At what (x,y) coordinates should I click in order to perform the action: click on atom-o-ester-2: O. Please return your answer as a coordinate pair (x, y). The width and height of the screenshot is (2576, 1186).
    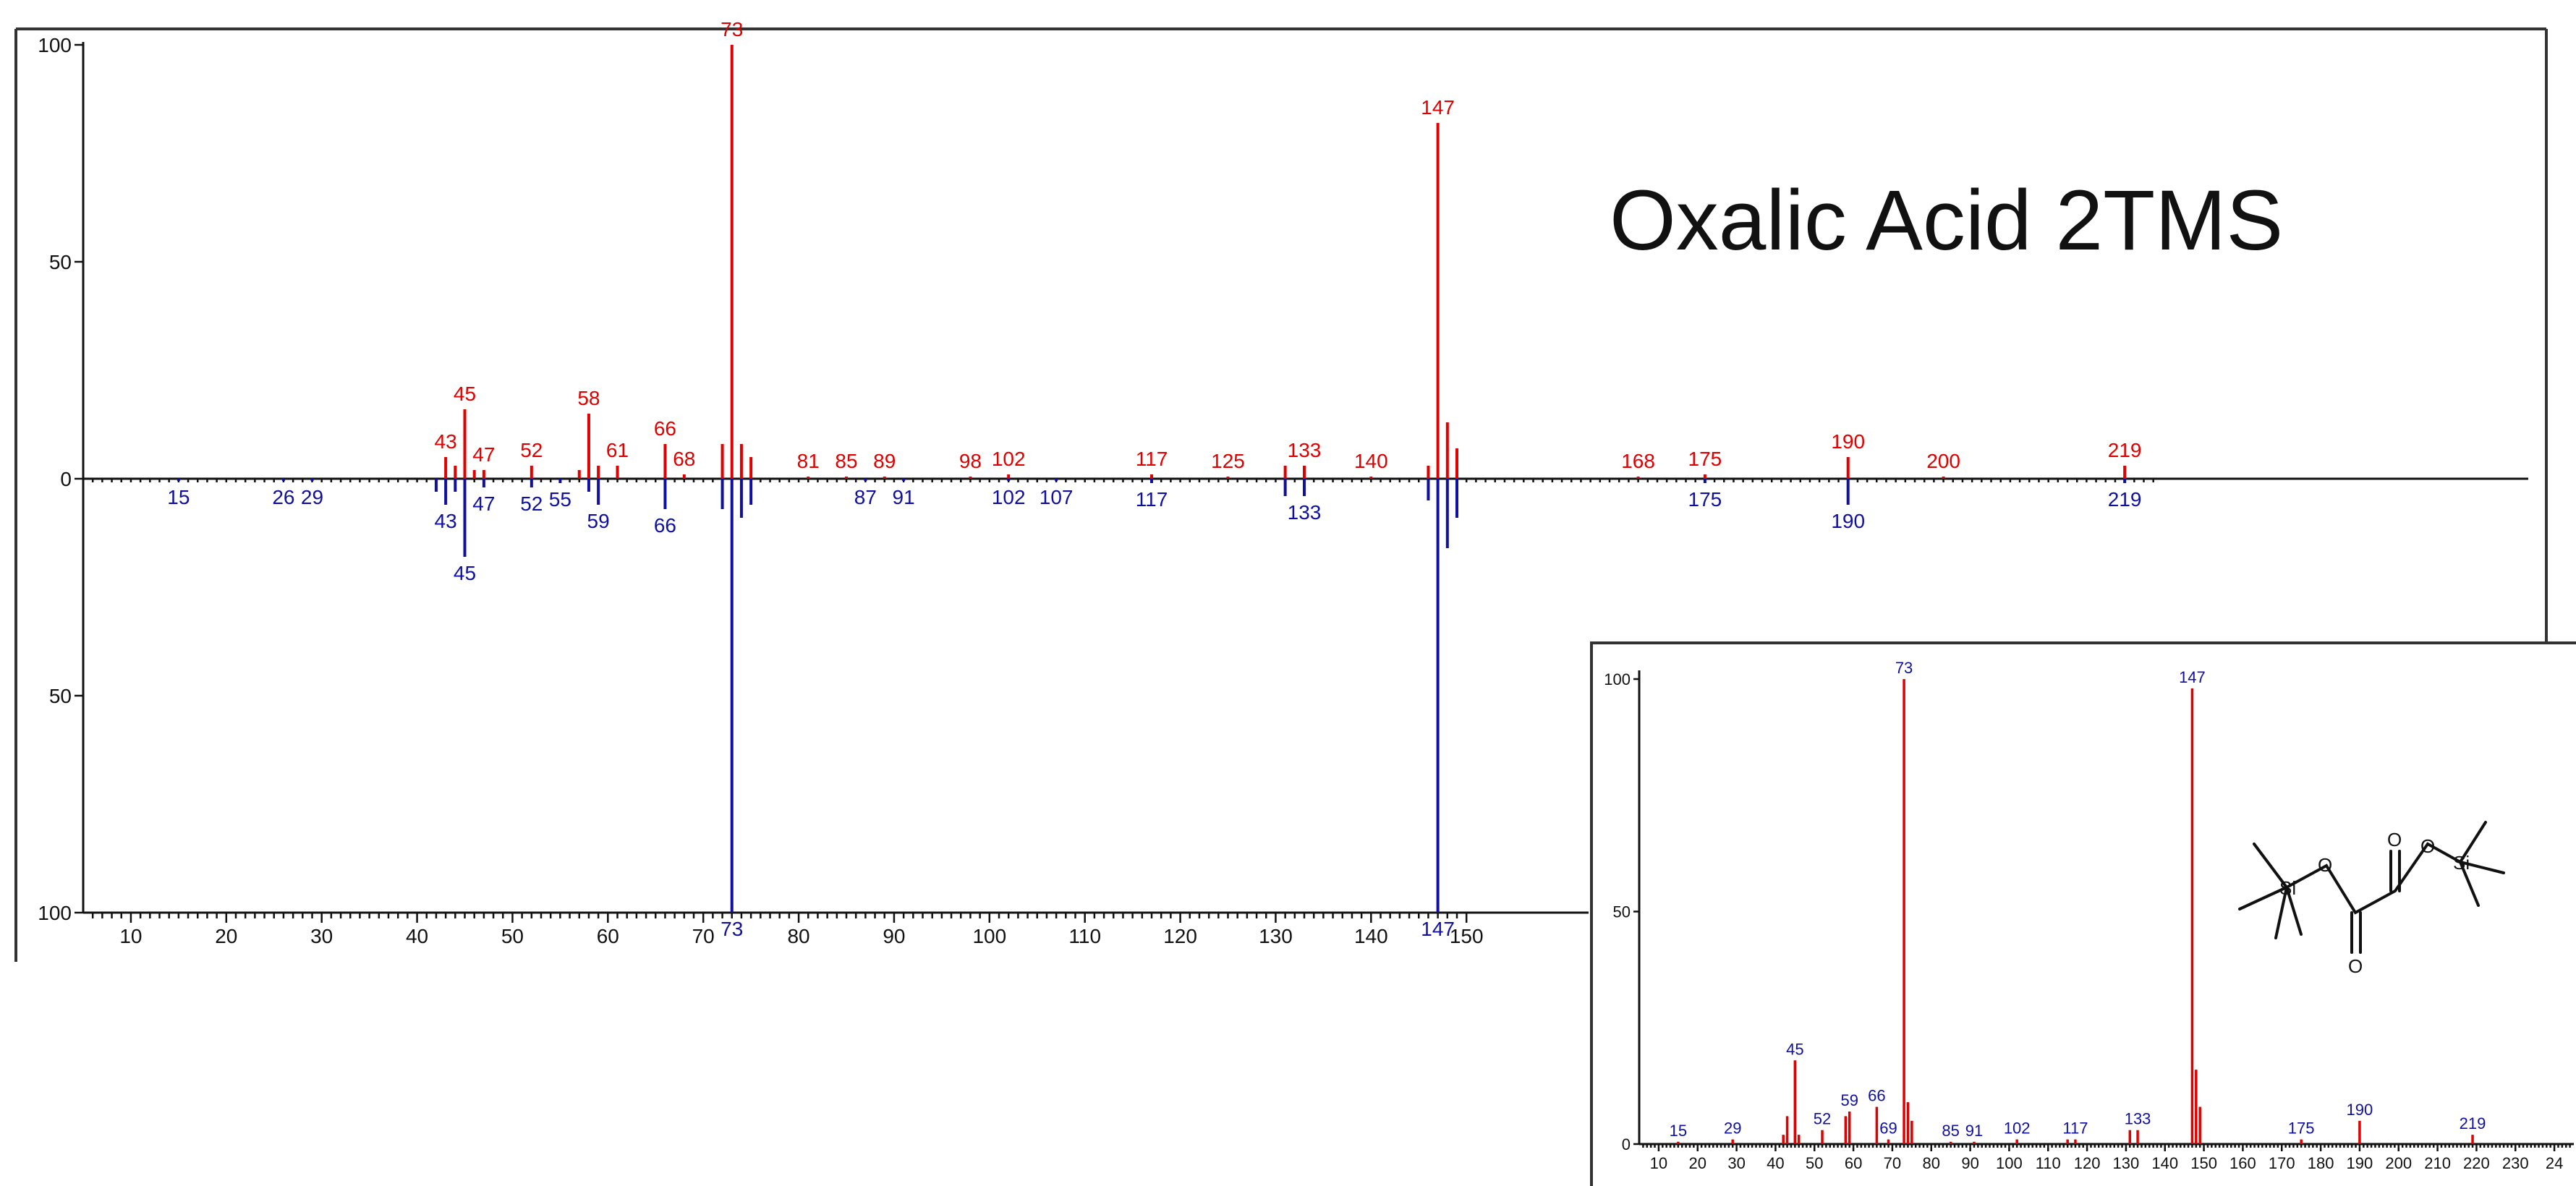
    Looking at the image, I should click on (2427, 846).